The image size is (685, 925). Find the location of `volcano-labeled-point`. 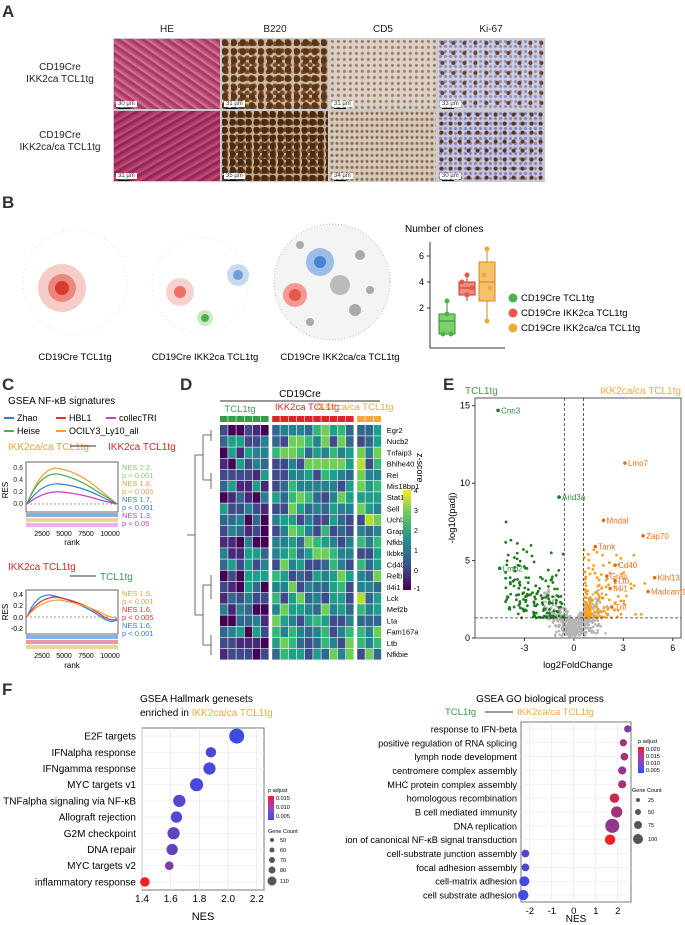

volcano-labeled-point is located at coordinates (498, 410).